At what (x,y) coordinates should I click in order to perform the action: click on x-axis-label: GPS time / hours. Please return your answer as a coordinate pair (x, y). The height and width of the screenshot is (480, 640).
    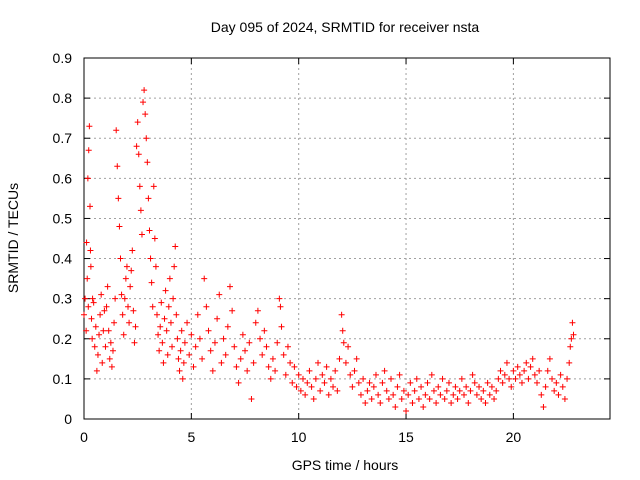
    Looking at the image, I should click on (345, 465).